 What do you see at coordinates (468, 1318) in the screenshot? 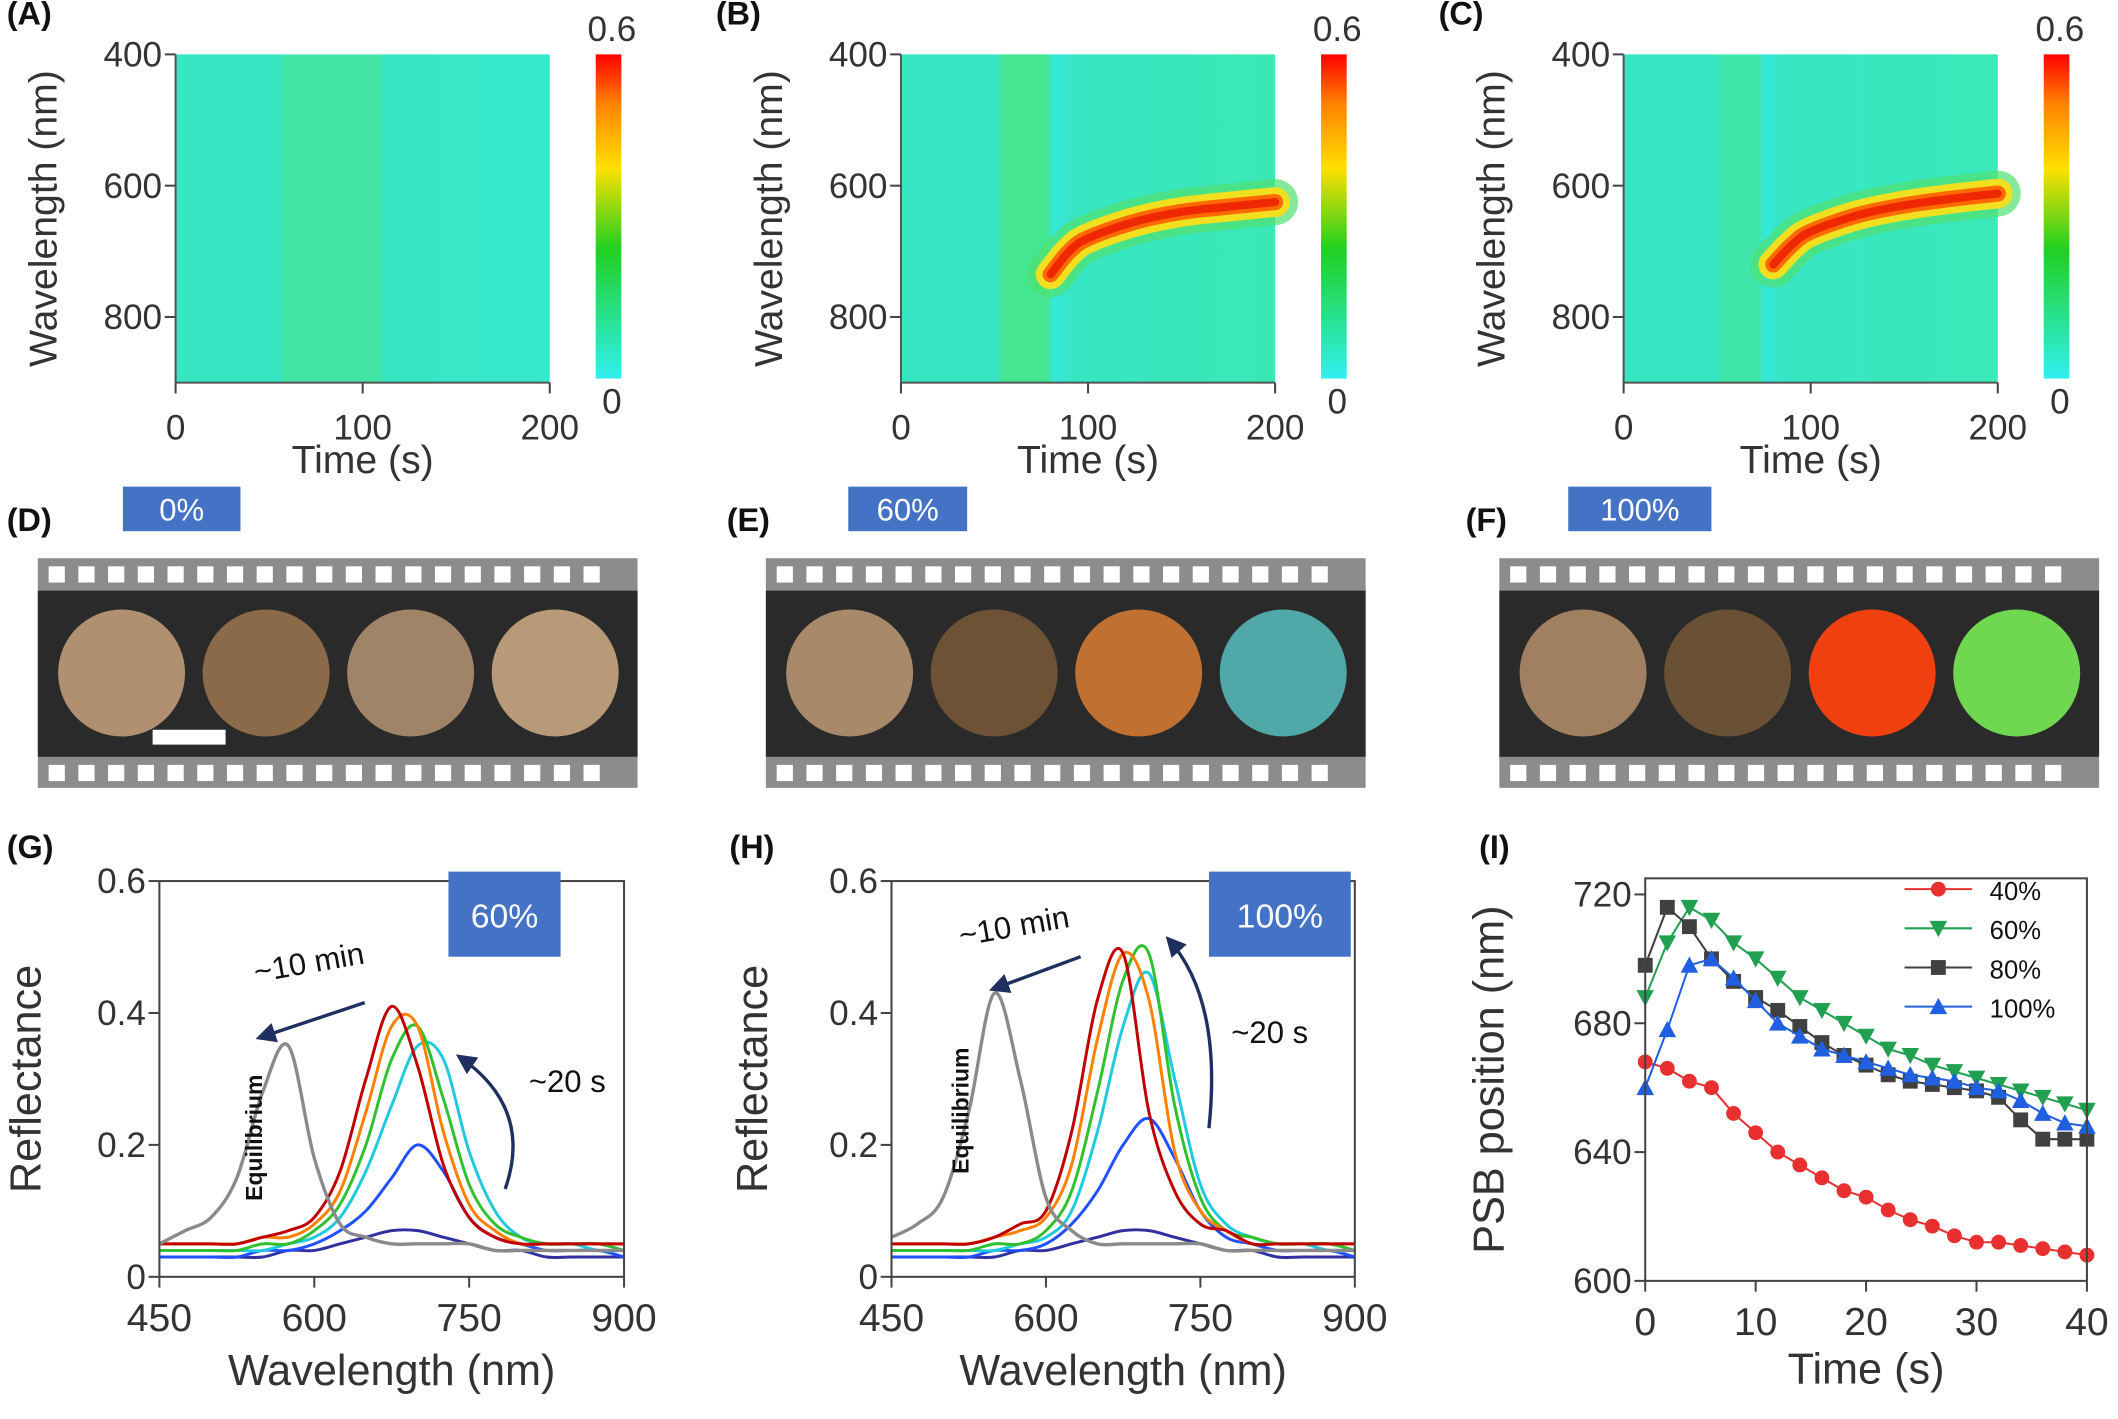
I see `x-tick-label: 750` at bounding box center [468, 1318].